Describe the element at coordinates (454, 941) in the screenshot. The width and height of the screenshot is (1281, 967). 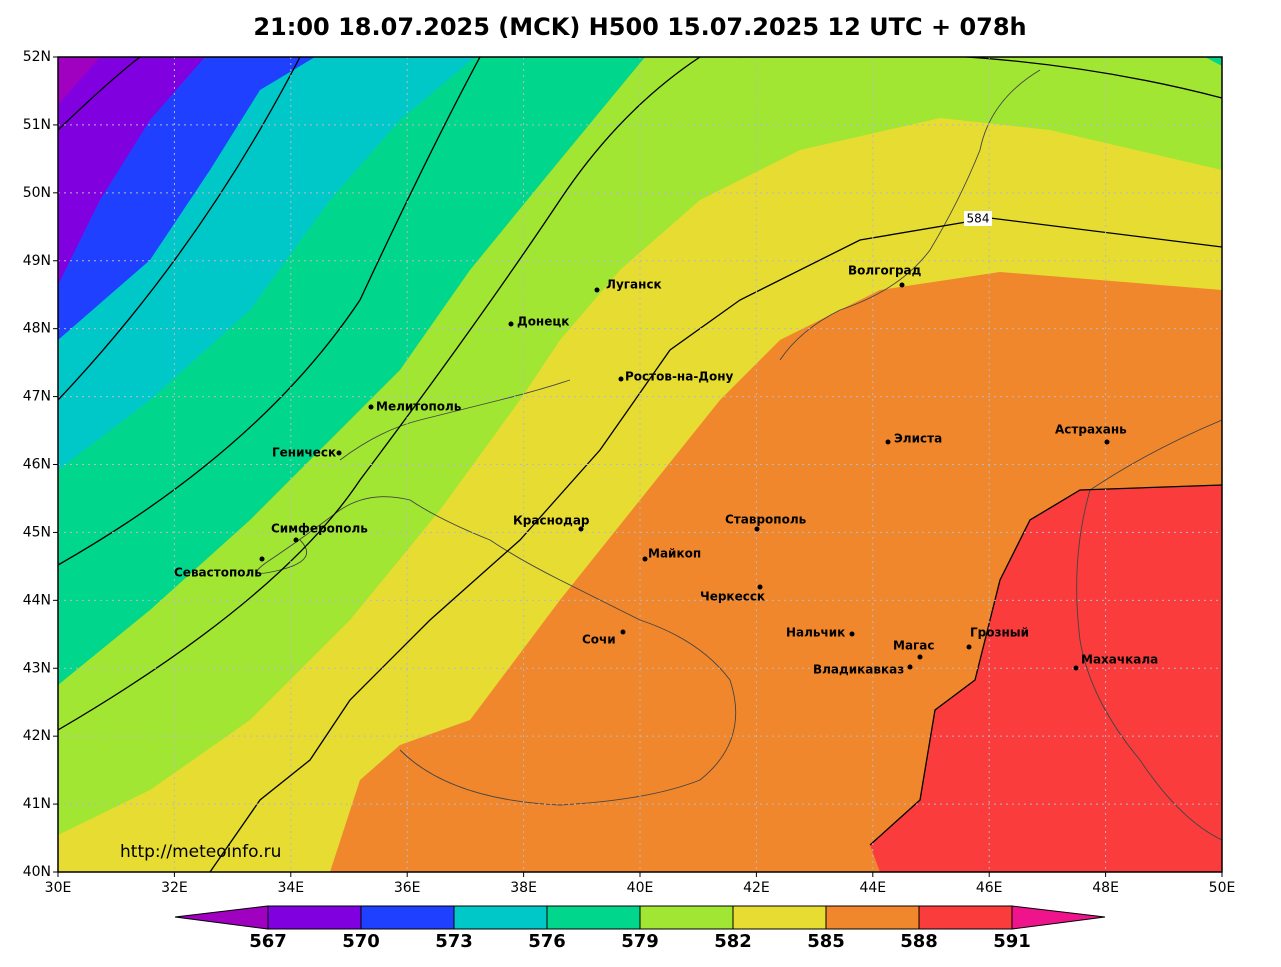
I see `colorbar-tick-label: 573` at that location.